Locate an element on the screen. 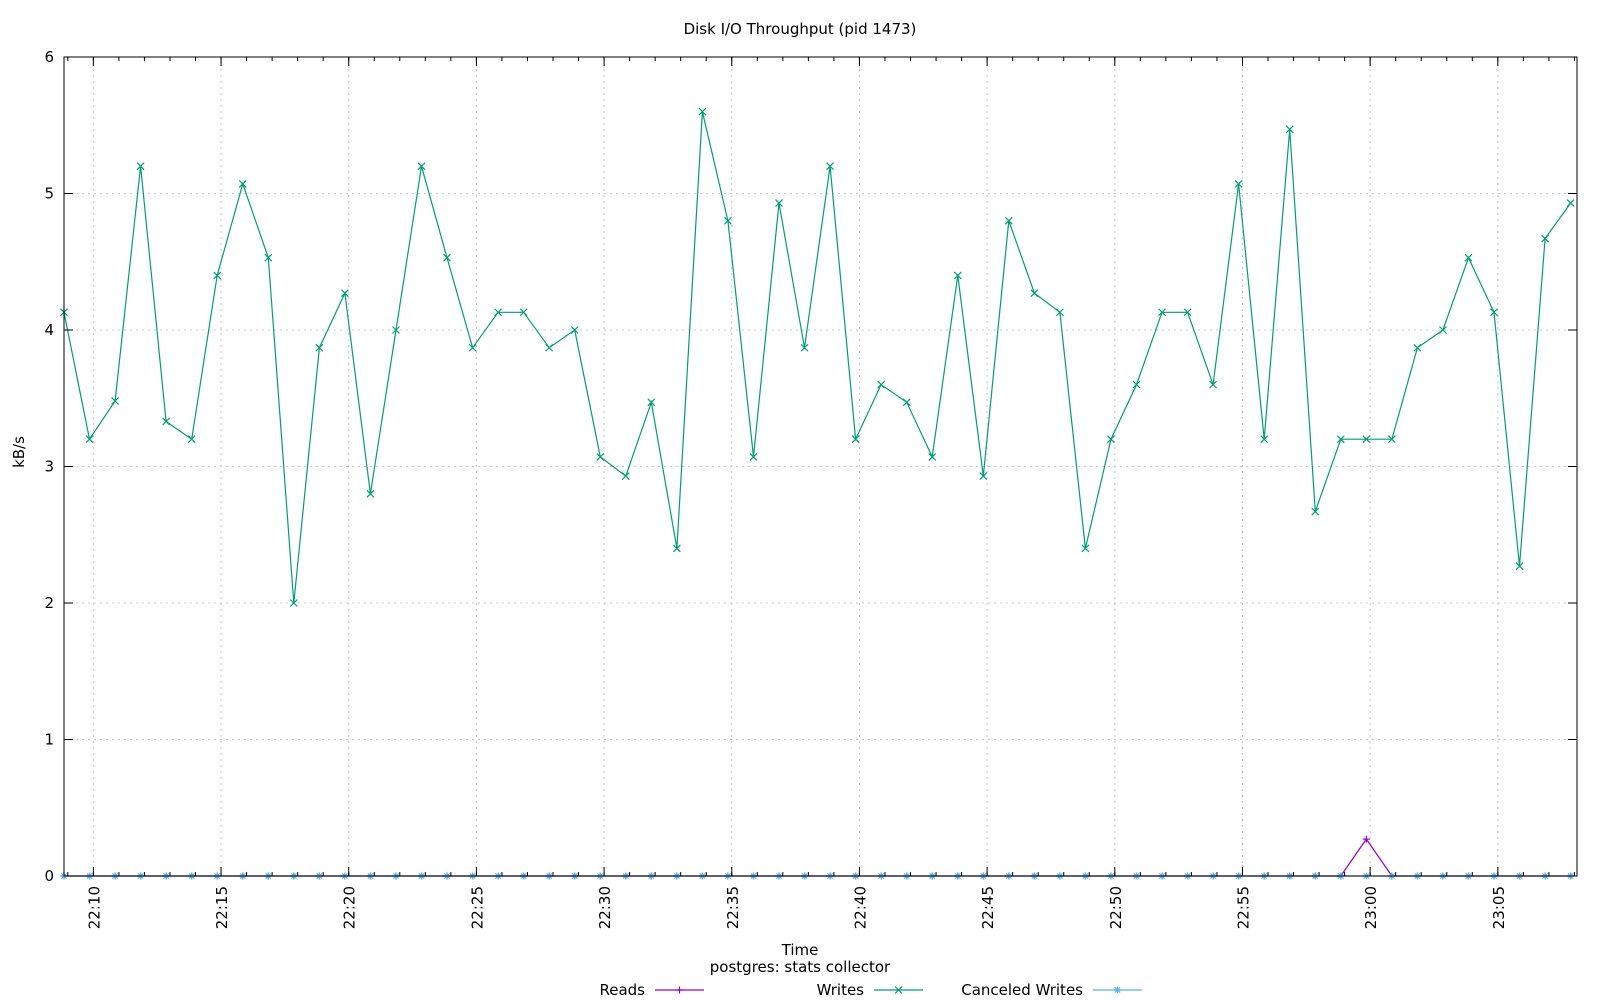 This screenshot has height=1000, width=1600. x-tick-label: 22:55 is located at coordinates (1243, 907).